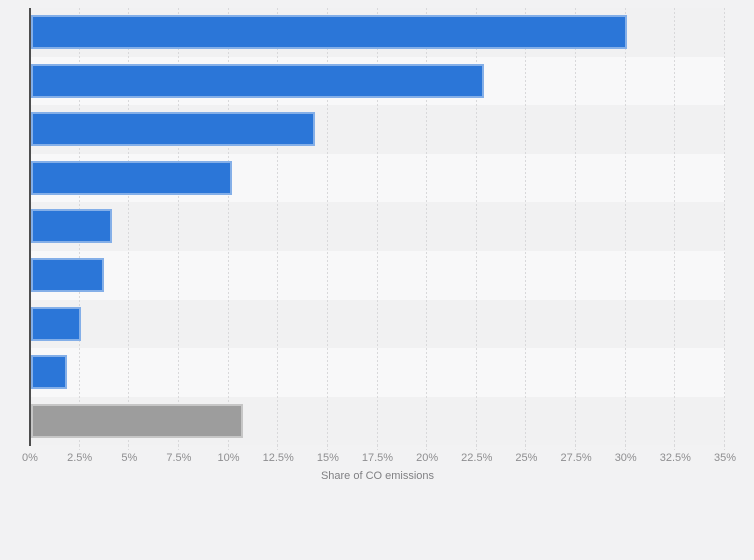 This screenshot has width=754, height=560. Describe the element at coordinates (179, 458) in the screenshot. I see `x-tick-label: 7.5%` at that location.